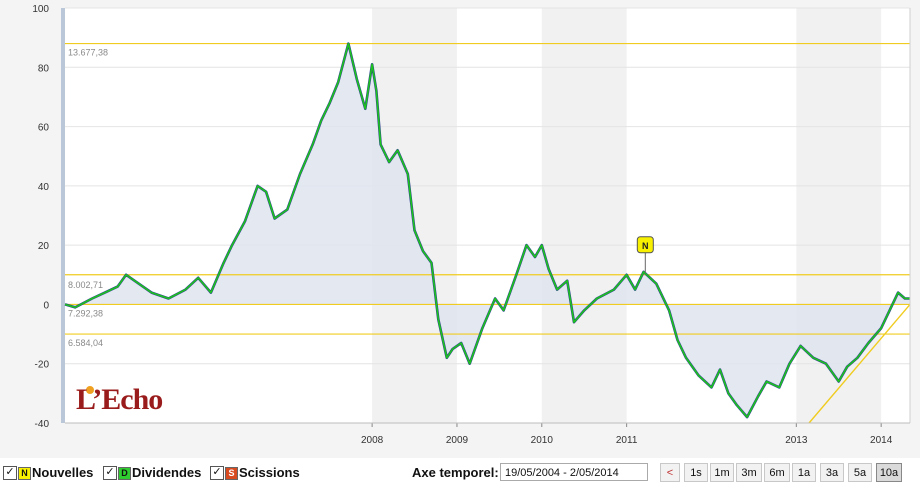 This screenshot has width=920, height=484. Describe the element at coordinates (217, 473) in the screenshot. I see `splits-checkbox: ✓` at that location.